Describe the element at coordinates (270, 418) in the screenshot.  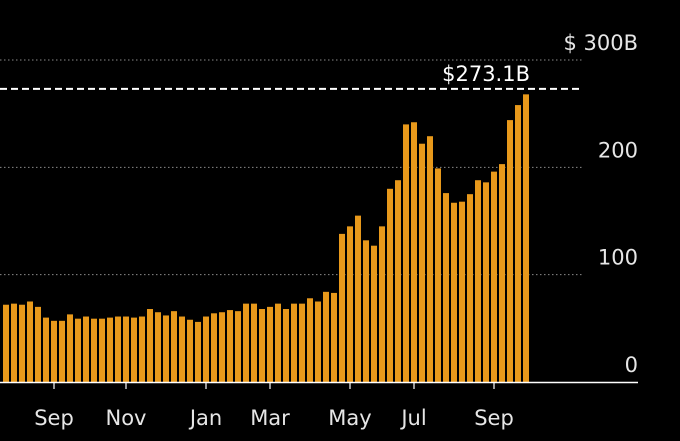
I see `x-tick-label: Mar` at that location.